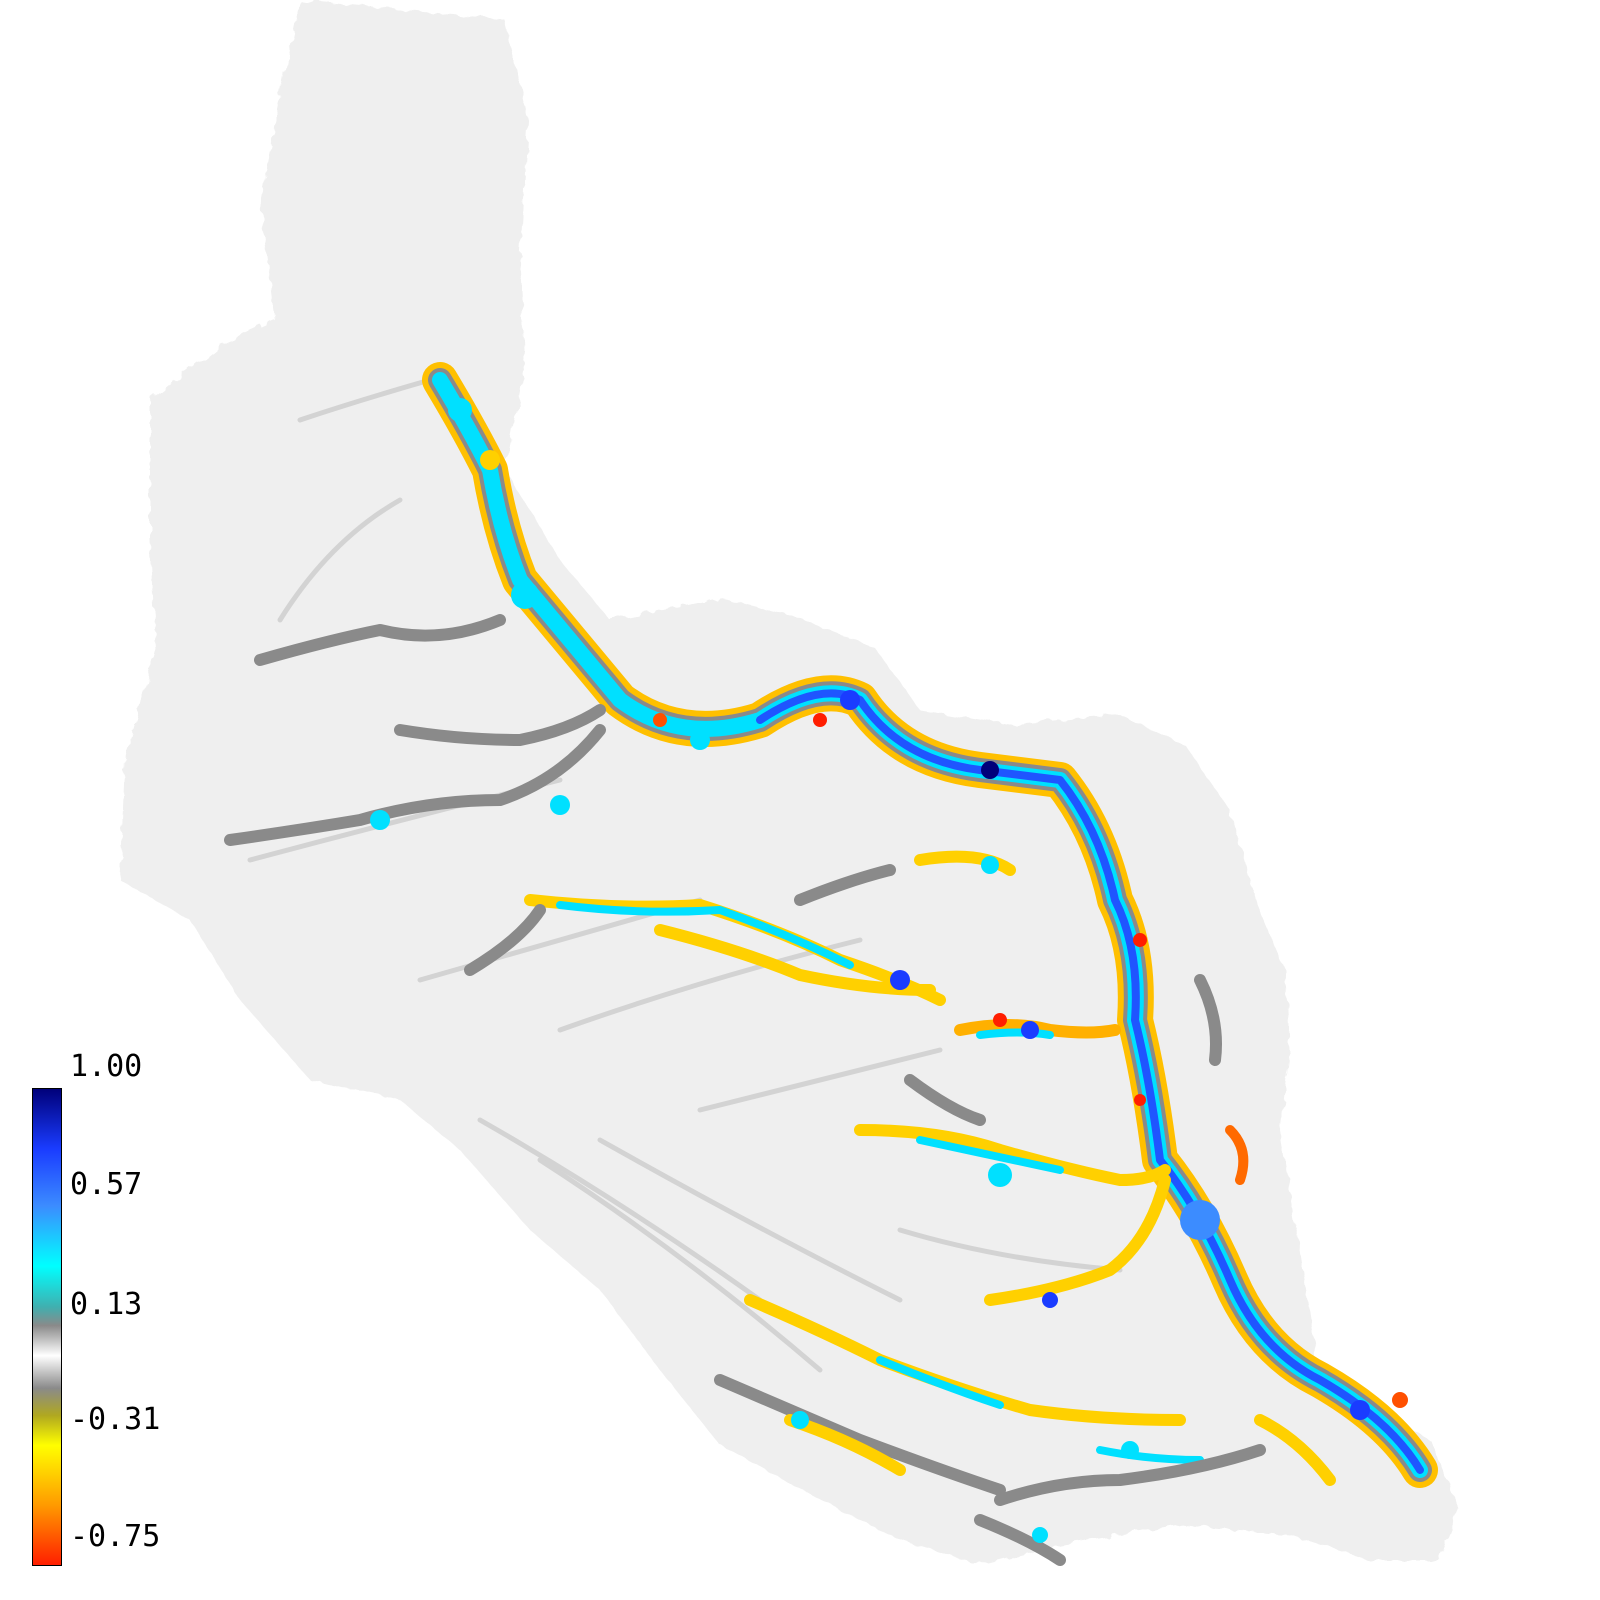  What do you see at coordinates (115, 1419) in the screenshot?
I see `colorbar-tick-label: -0.31` at bounding box center [115, 1419].